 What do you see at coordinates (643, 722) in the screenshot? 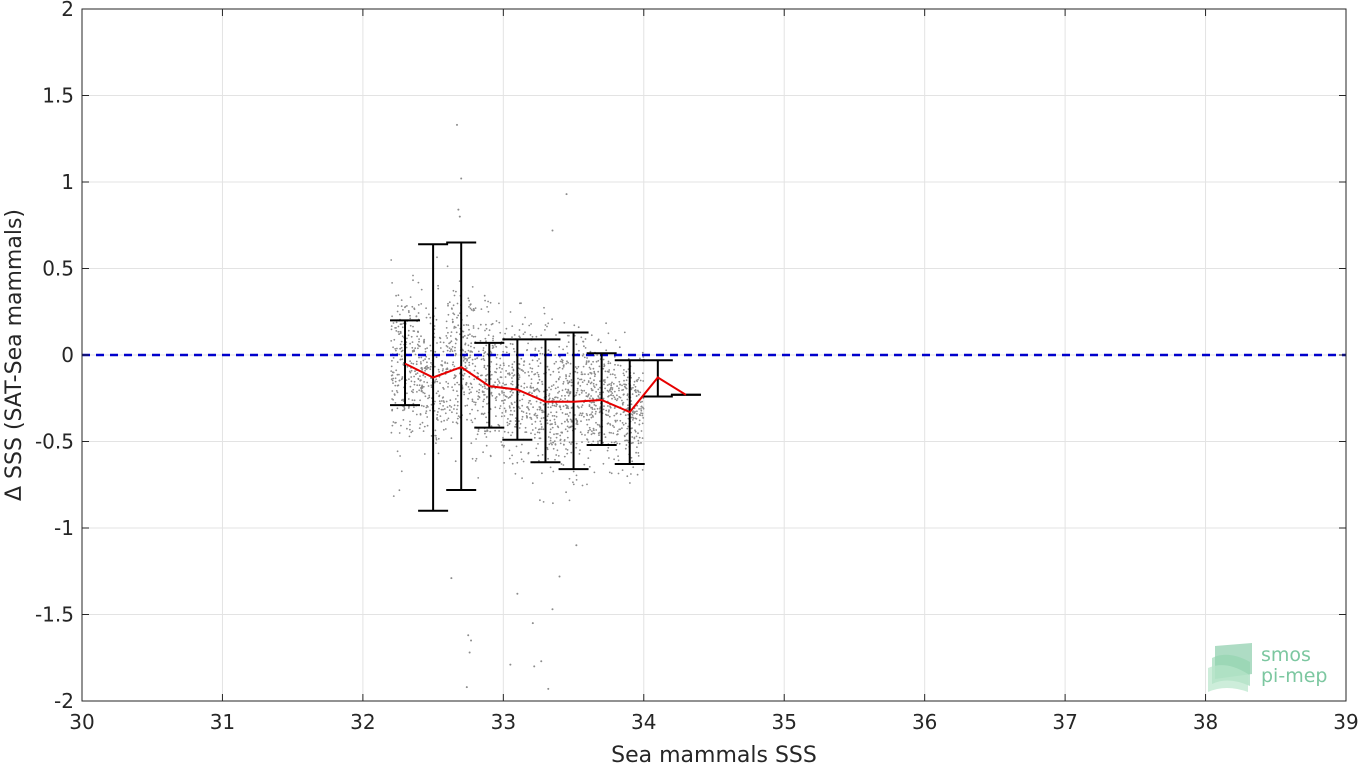
I see `x-tick-label: 34` at bounding box center [643, 722].